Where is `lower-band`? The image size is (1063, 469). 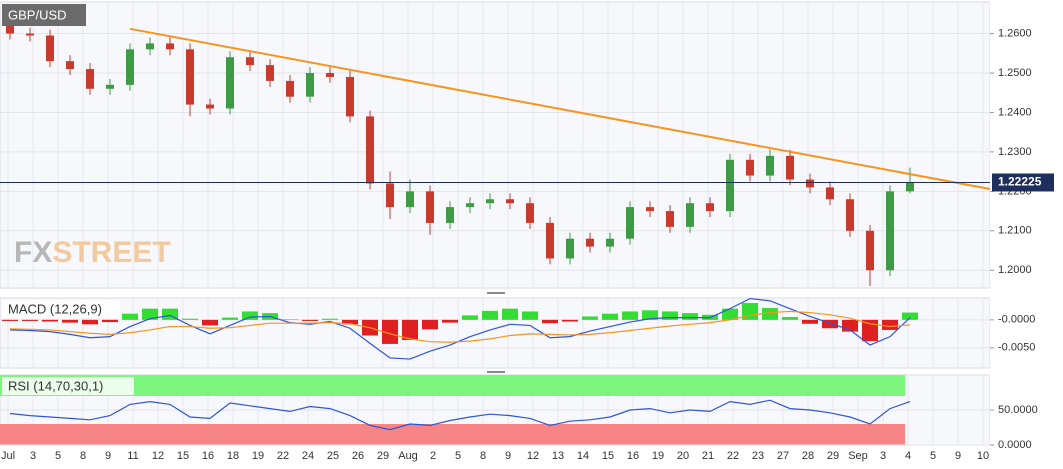
lower-band is located at coordinates (452, 434).